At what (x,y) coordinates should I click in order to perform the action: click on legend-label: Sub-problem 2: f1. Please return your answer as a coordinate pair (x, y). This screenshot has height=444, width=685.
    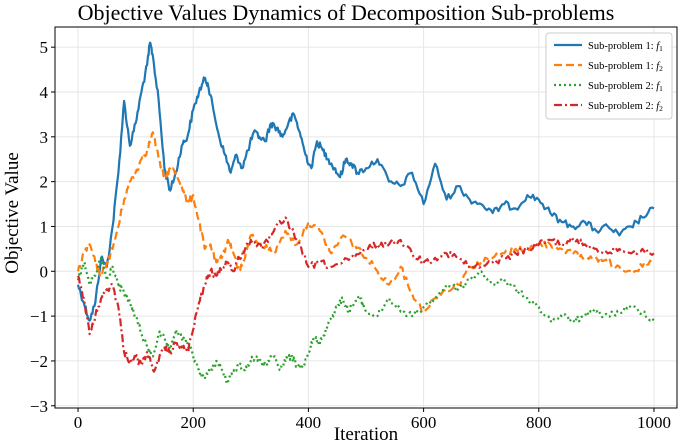
    Looking at the image, I should click on (625, 87).